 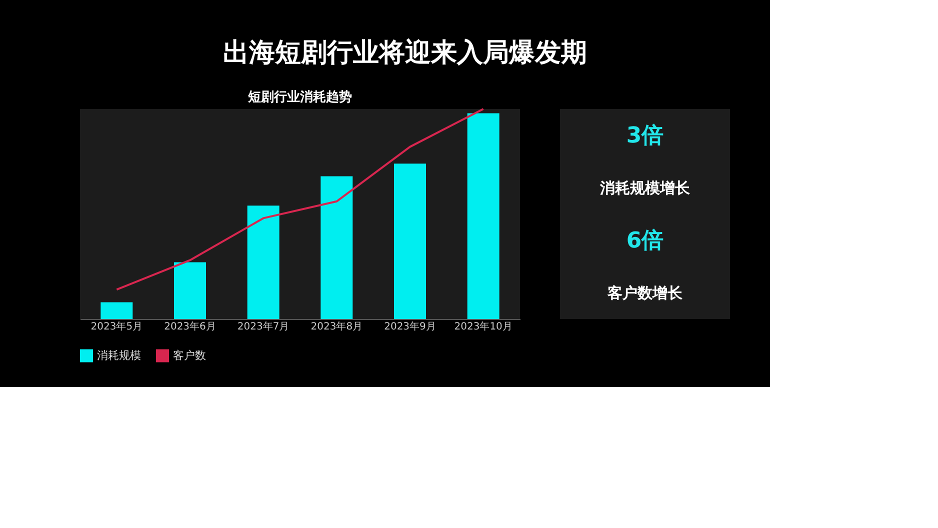 What do you see at coordinates (116, 326) in the screenshot?
I see `x-tick-label: 2023年5月` at bounding box center [116, 326].